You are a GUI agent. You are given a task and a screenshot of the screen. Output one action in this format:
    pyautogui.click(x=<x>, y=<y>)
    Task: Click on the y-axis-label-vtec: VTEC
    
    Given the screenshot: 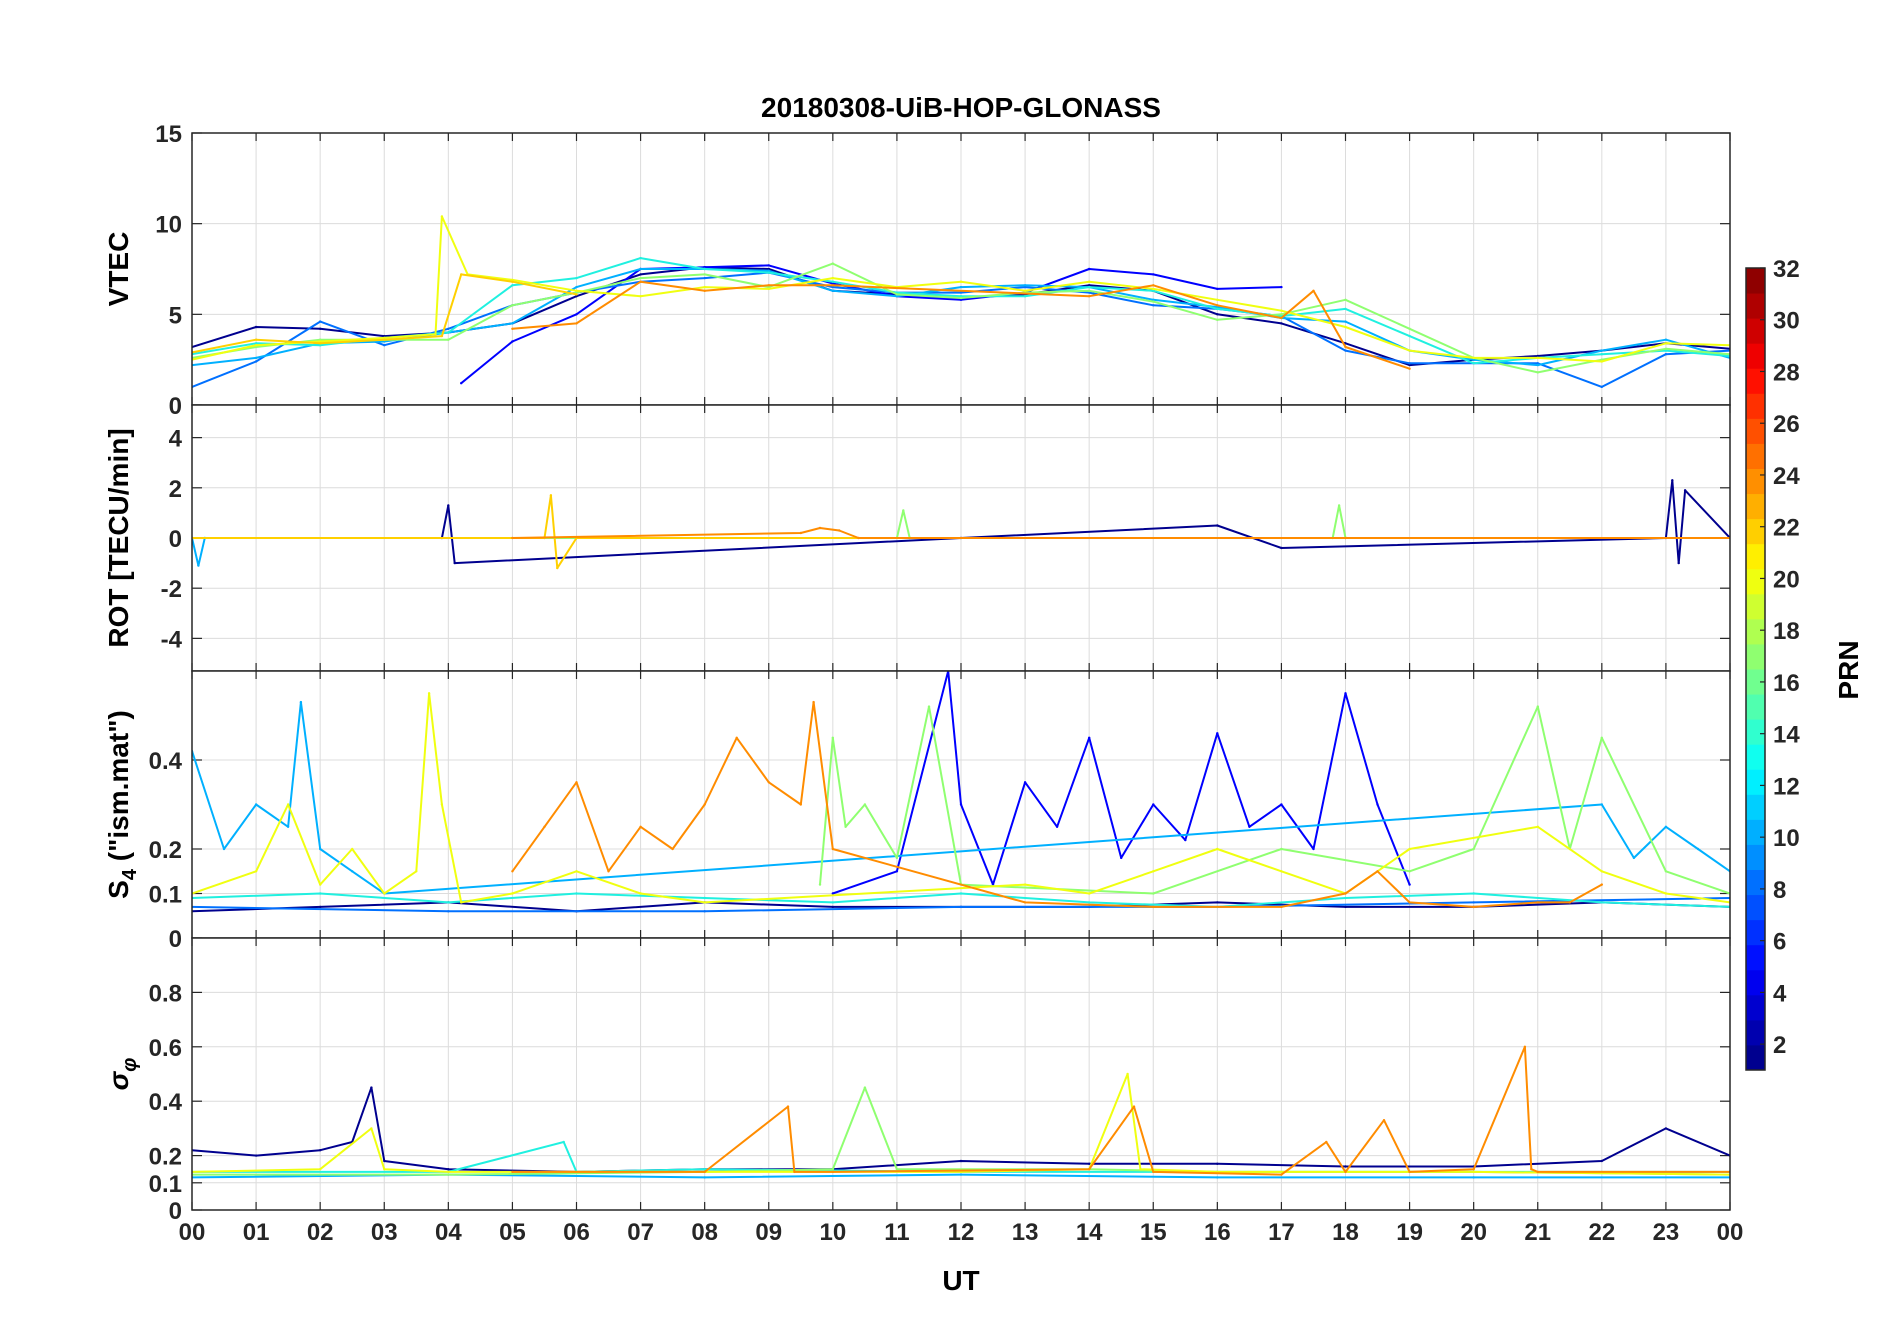 What is the action you would take?
    pyautogui.click(x=118, y=269)
    